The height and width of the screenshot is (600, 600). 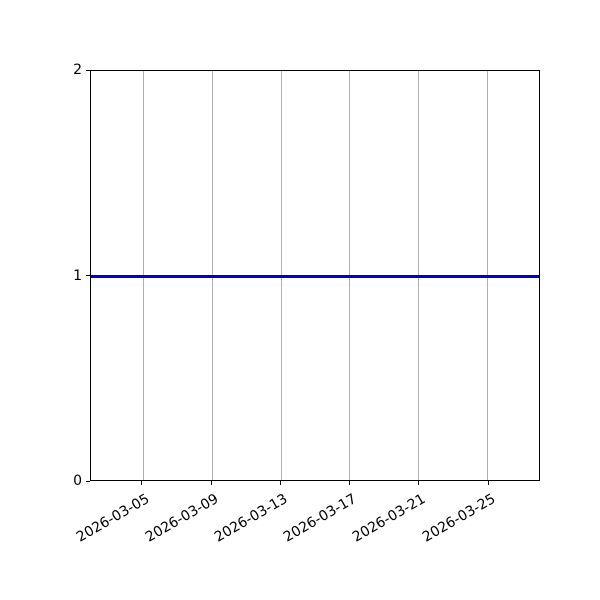 What do you see at coordinates (320, 518) in the screenshot?
I see `x-tick-label: 2026-03-17` at bounding box center [320, 518].